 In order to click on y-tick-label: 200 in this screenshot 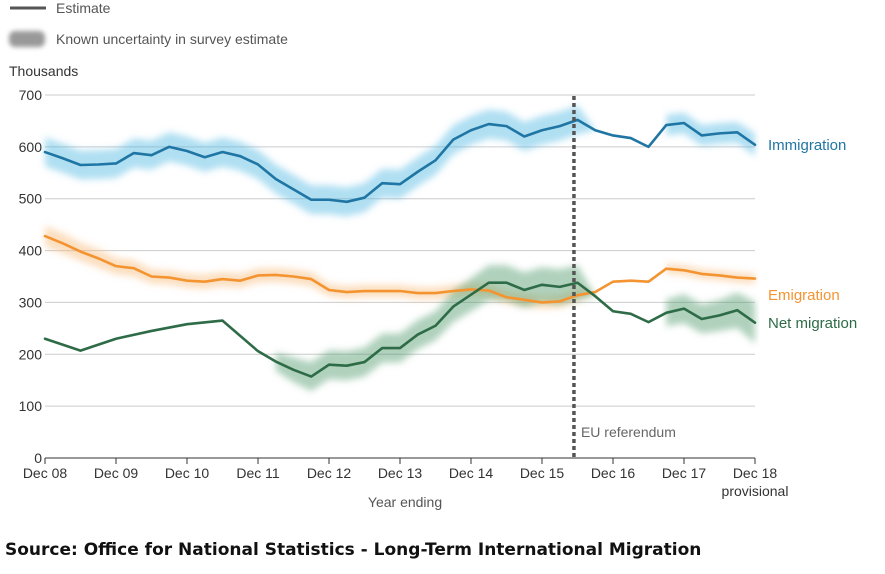, I will do `click(31, 354)`.